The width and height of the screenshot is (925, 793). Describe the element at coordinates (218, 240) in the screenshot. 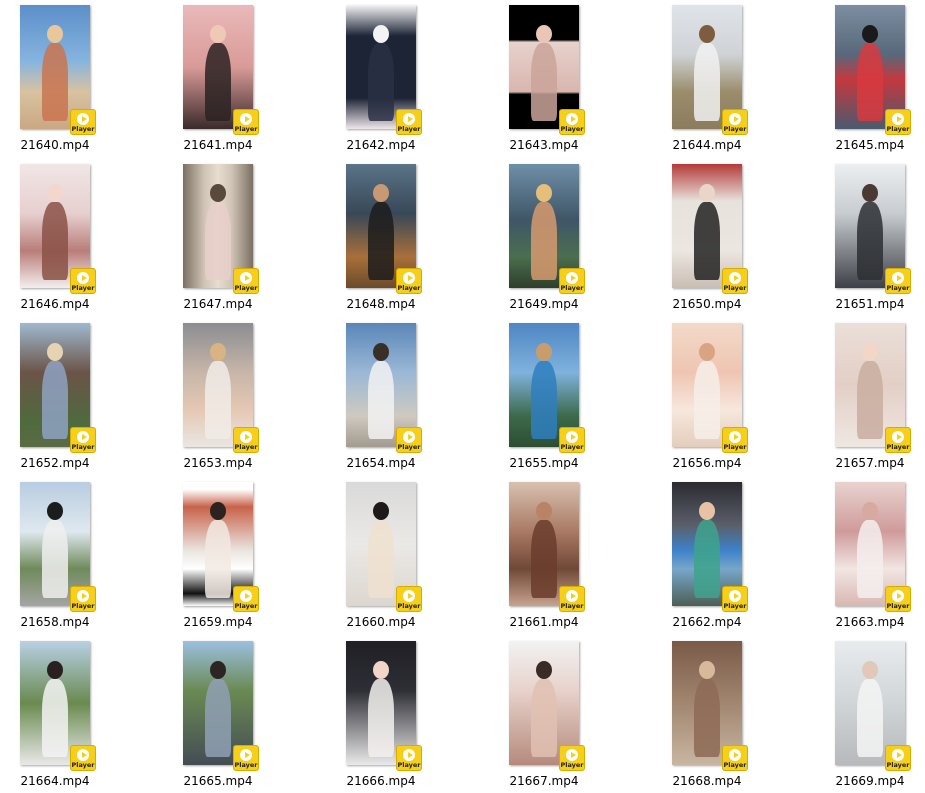

I see `file-item: Player 21647.mp4` at that location.